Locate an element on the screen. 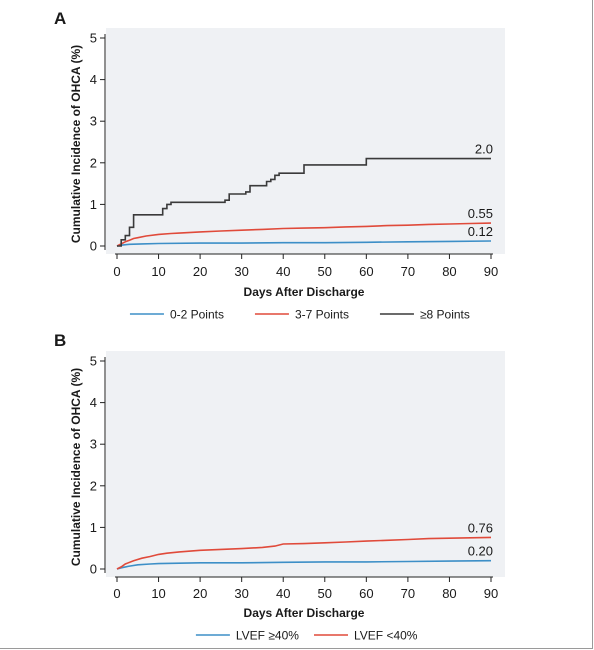 The height and width of the screenshot is (650, 594). legend: LVEF ≥40% LVEF <40% is located at coordinates (306, 636).